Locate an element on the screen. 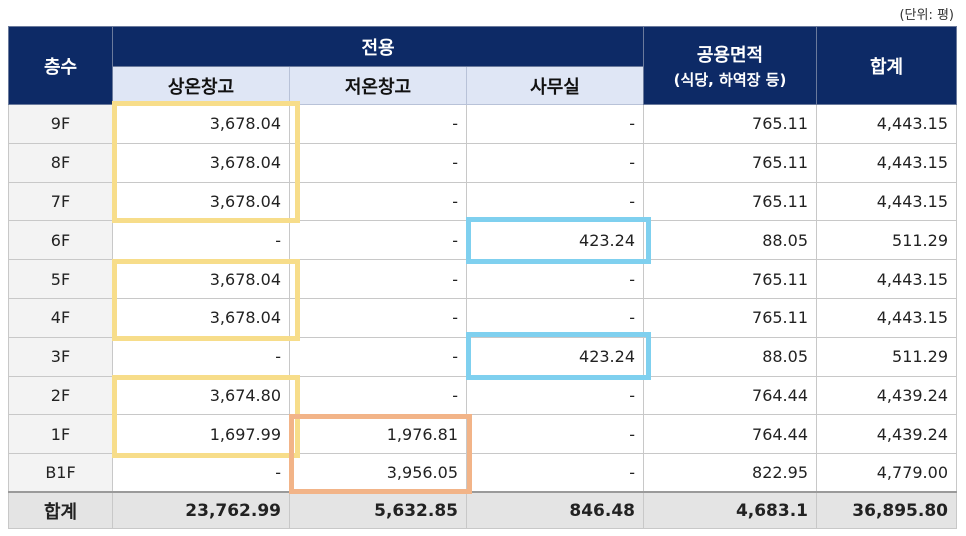  floor-cell: 4F is located at coordinates (60, 317).